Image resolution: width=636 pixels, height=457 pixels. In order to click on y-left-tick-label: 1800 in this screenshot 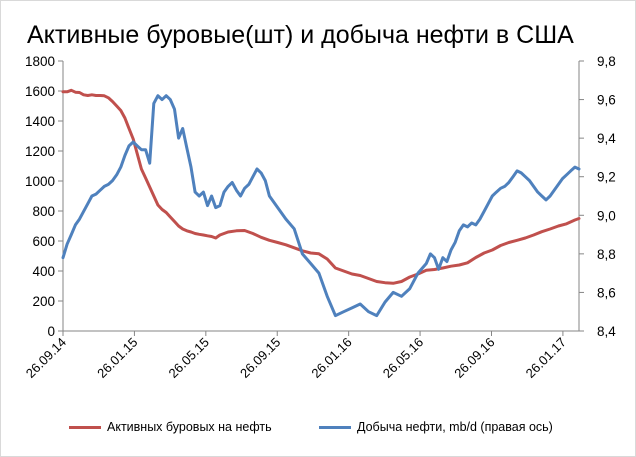, I will do `click(40, 61)`.